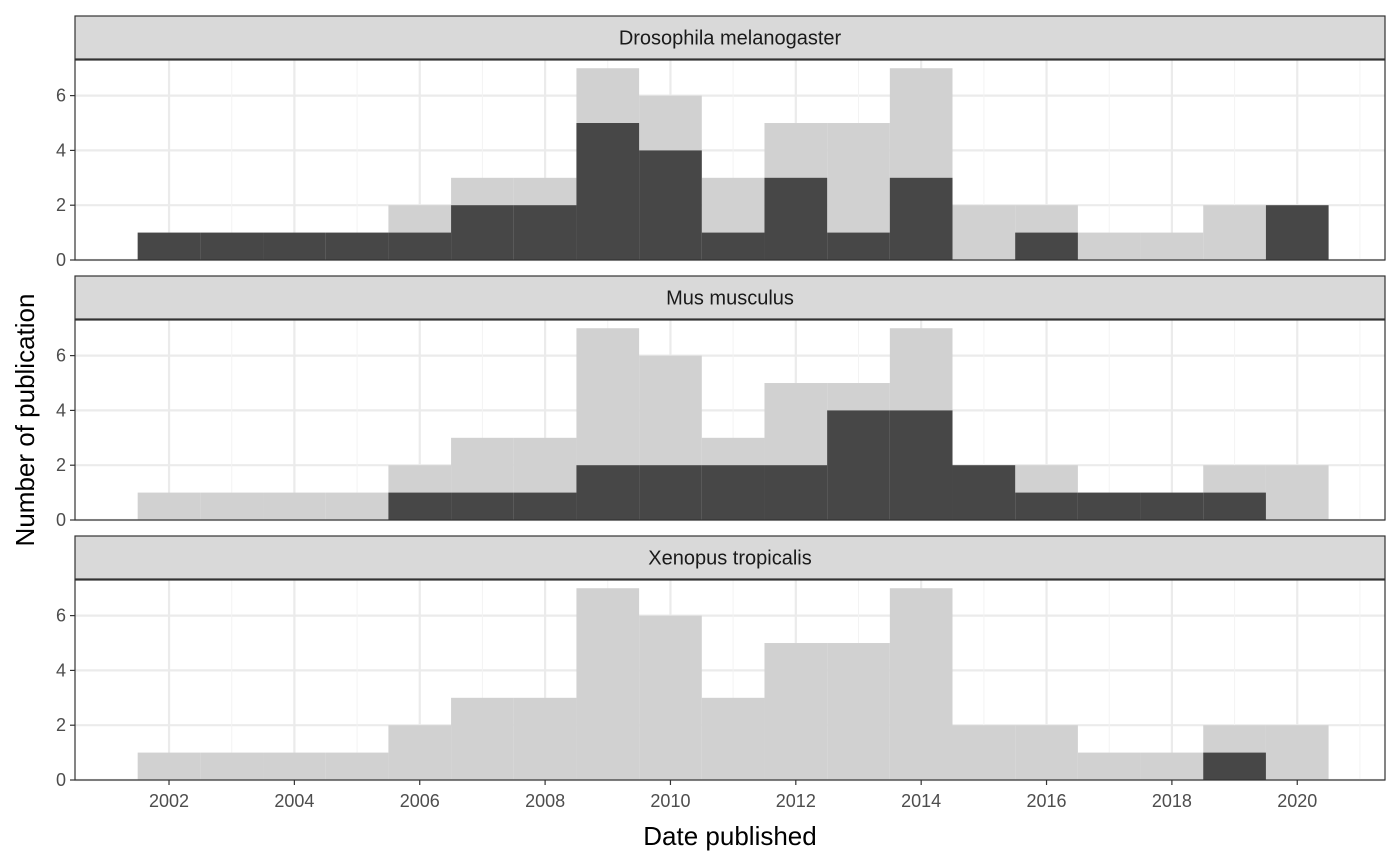 This screenshot has width=1400, height=865. What do you see at coordinates (729, 836) in the screenshot?
I see `x-axis-title: Date published` at bounding box center [729, 836].